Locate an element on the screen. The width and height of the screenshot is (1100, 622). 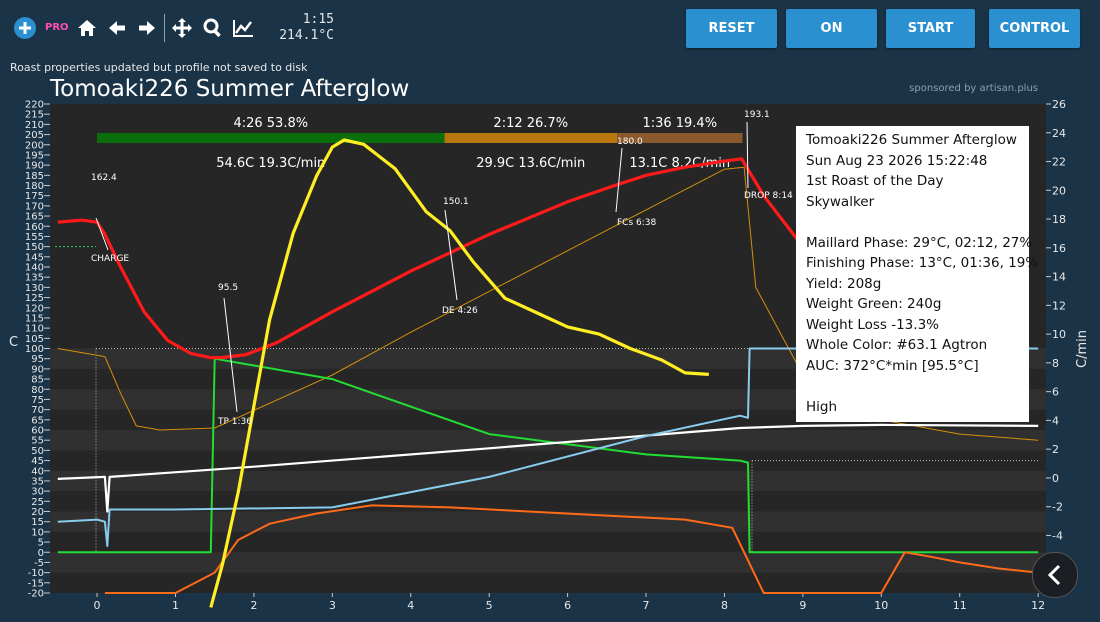
reset-button: RESET is located at coordinates (731, 28).